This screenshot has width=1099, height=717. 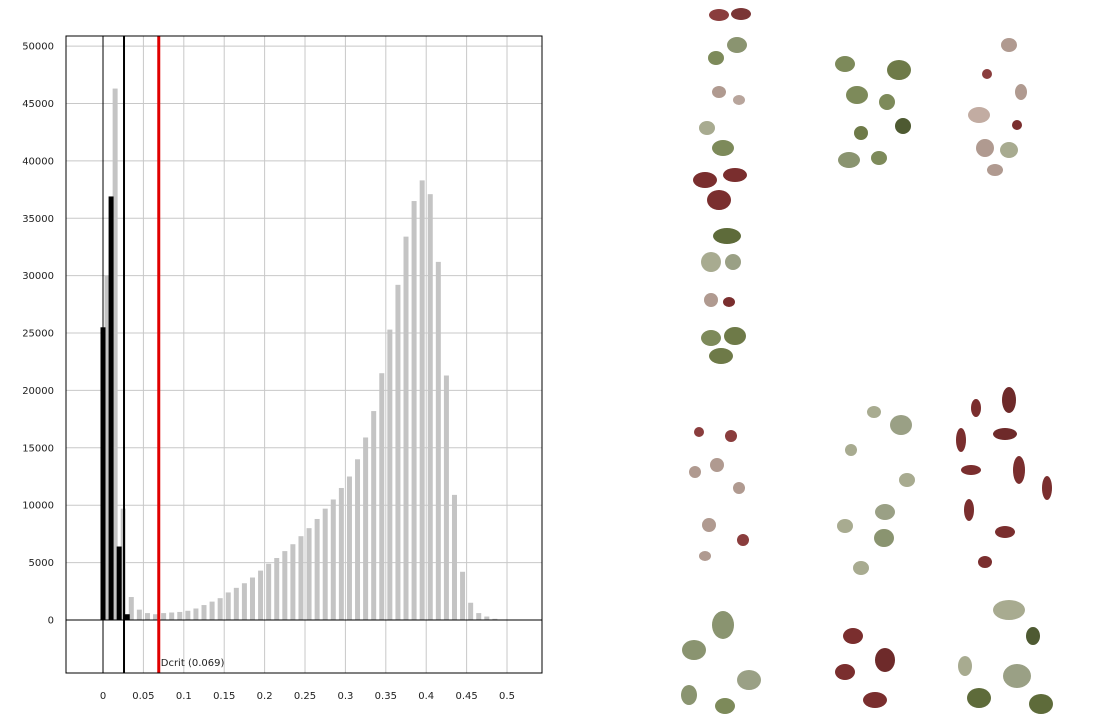 I want to click on y-tick-label: 5000, so click(x=41, y=563).